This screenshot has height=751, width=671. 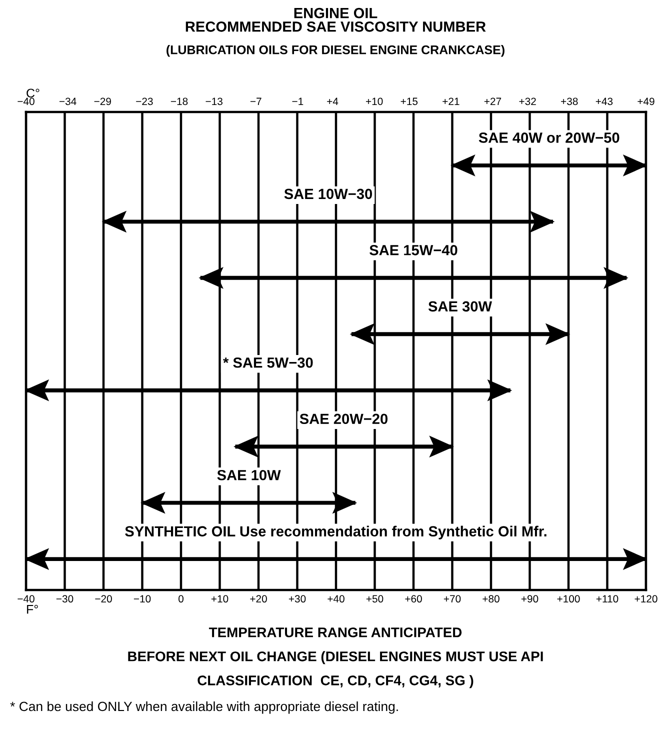 I want to click on x2-tick-label: −29, so click(x=102, y=102).